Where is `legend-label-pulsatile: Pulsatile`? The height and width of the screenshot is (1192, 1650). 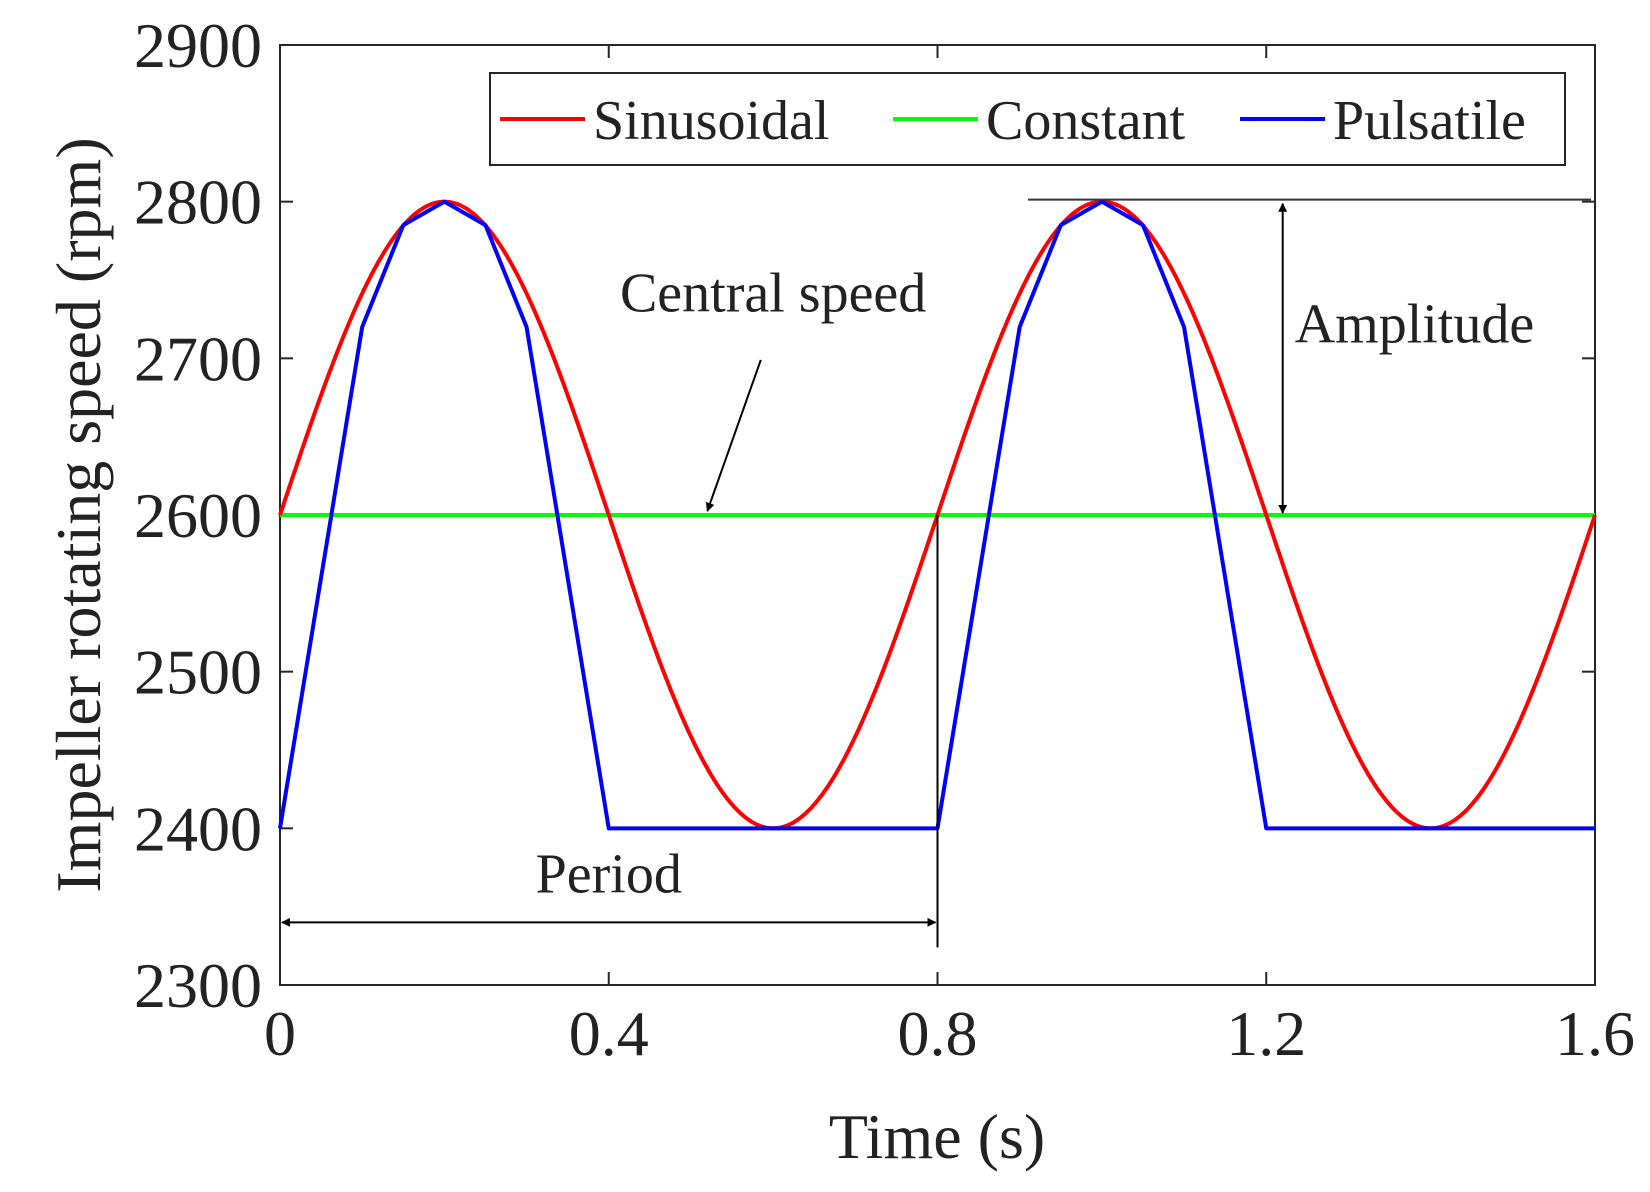 legend-label-pulsatile: Pulsatile is located at coordinates (1429, 121).